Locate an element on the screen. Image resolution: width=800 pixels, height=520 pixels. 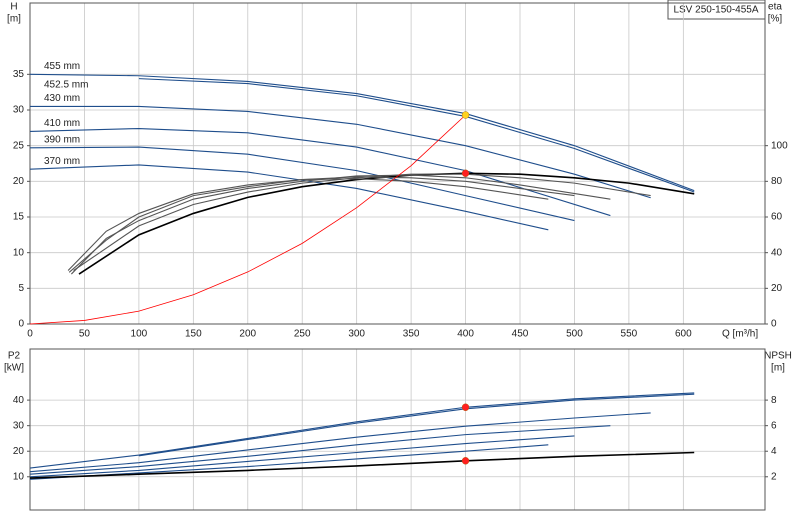
x-tick-label: 50 is located at coordinates (85, 334).